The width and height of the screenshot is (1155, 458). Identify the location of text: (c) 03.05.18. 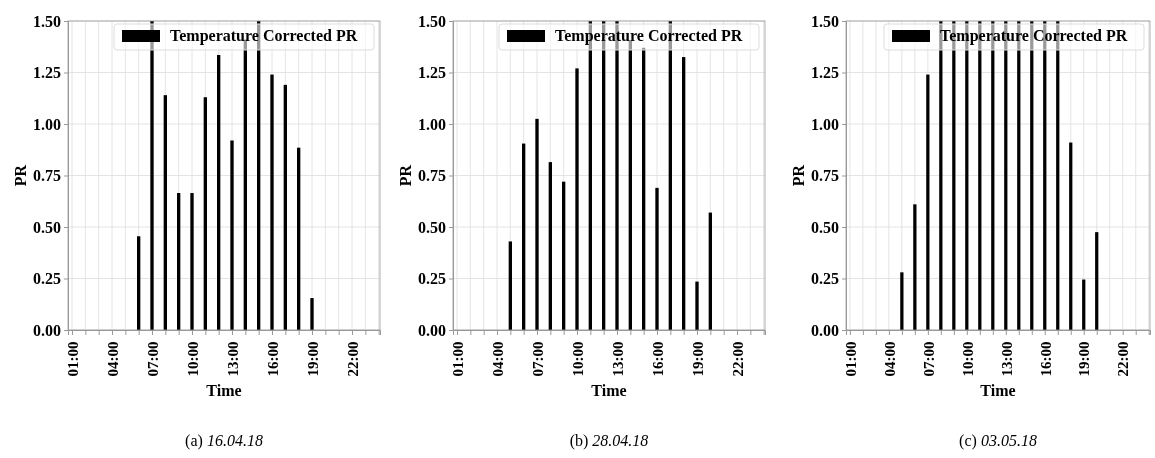
(998, 441).